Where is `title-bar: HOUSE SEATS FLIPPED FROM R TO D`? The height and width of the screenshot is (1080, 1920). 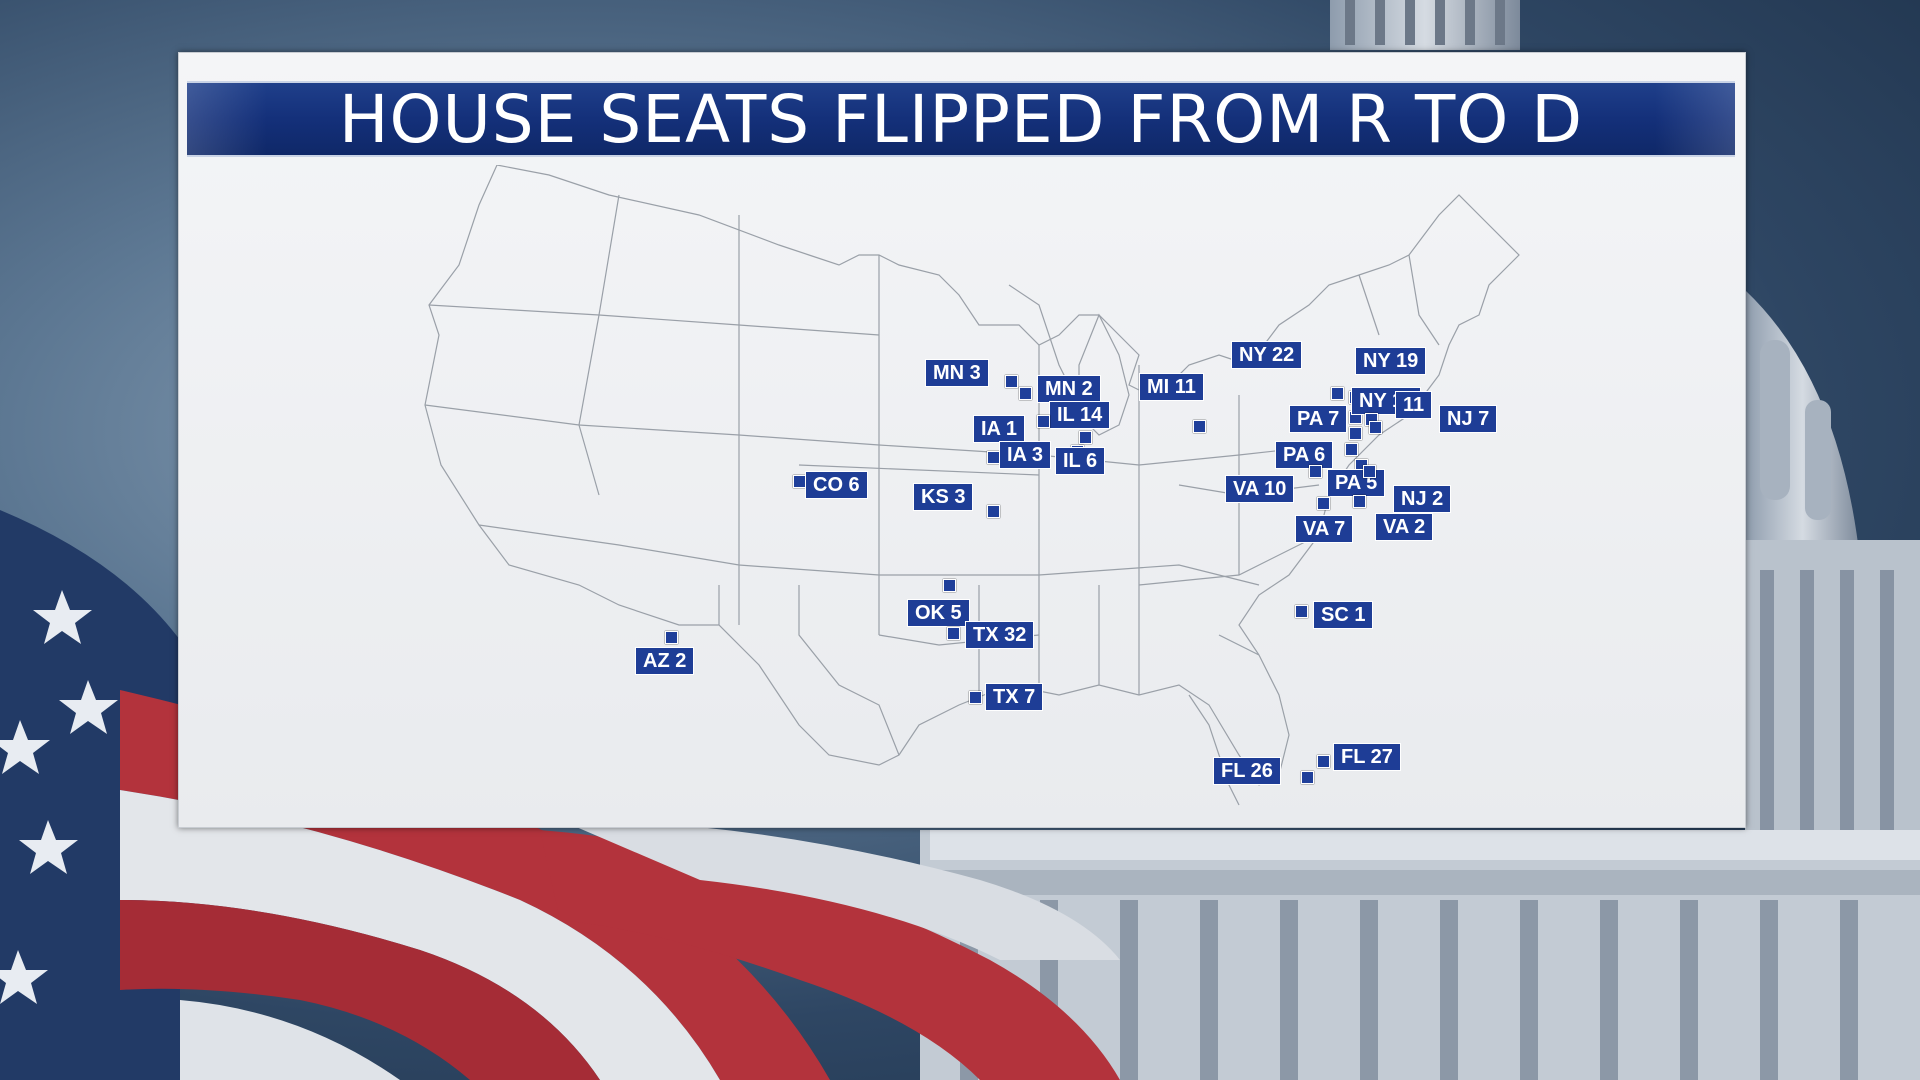 title-bar: HOUSE SEATS FLIPPED FROM R TO D is located at coordinates (961, 119).